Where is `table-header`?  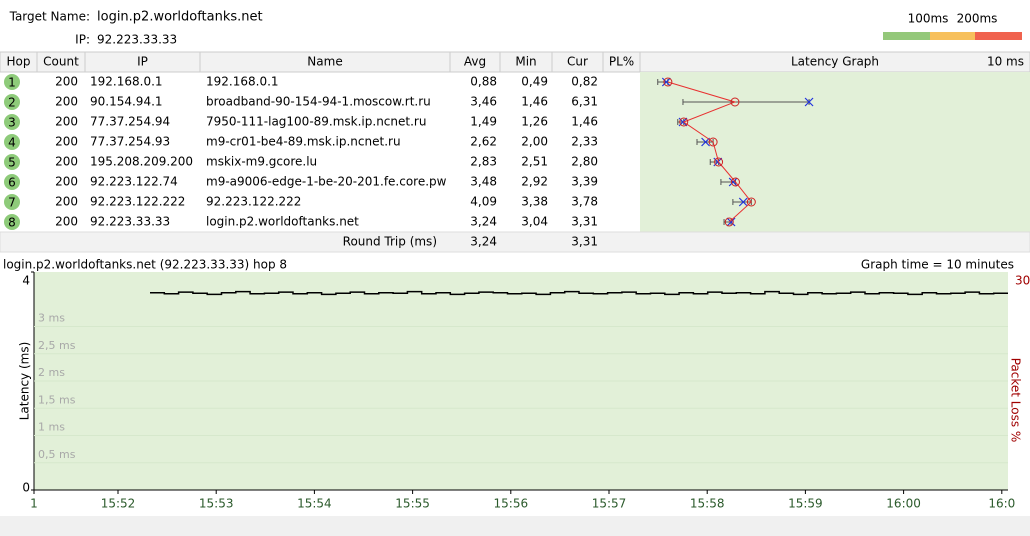
table-header is located at coordinates (515, 62).